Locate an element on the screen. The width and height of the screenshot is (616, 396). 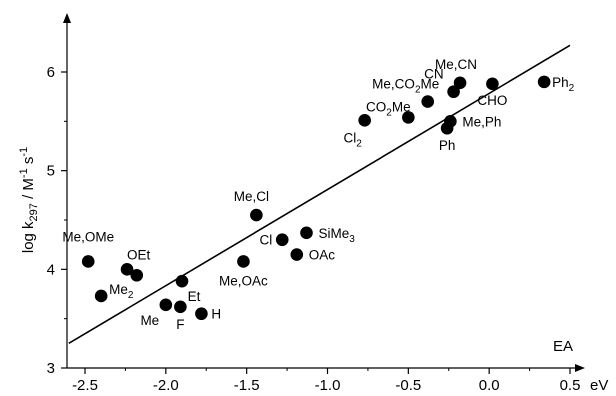
point-label: OEt is located at coordinates (139, 254).